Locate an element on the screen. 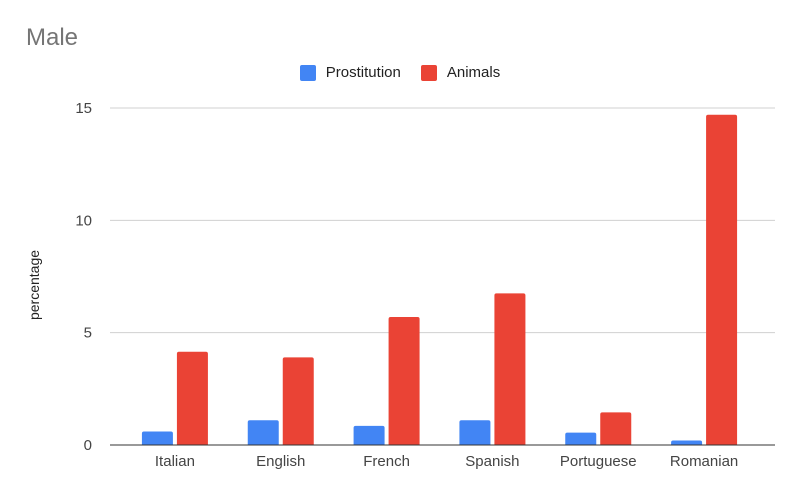  bar-prostitution-french is located at coordinates (369, 435).